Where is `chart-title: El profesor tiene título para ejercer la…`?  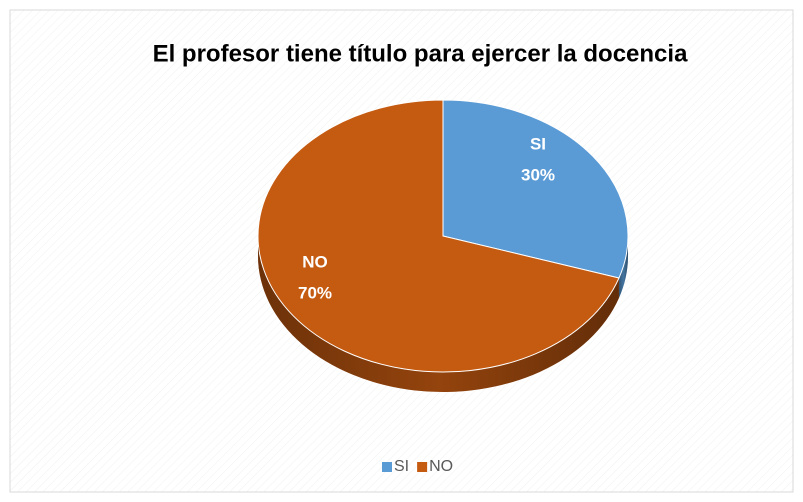
chart-title: El profesor tiene título para ejercer la… is located at coordinates (420, 53).